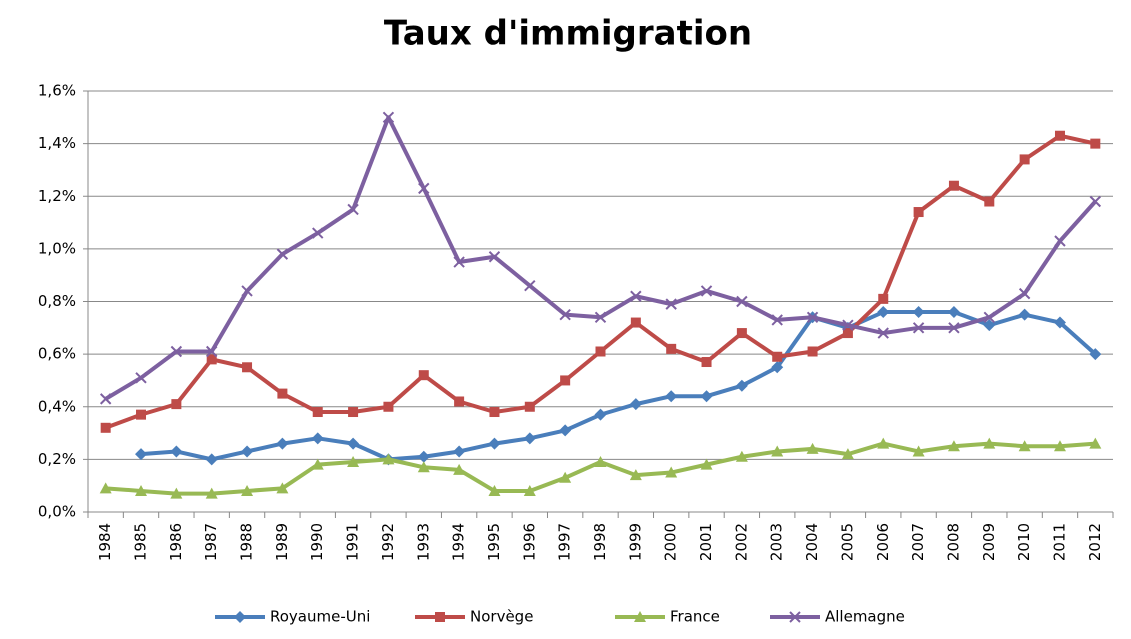 This screenshot has height=639, width=1131. What do you see at coordinates (247, 542) in the screenshot?
I see `x-tick-label: 1988` at bounding box center [247, 542].